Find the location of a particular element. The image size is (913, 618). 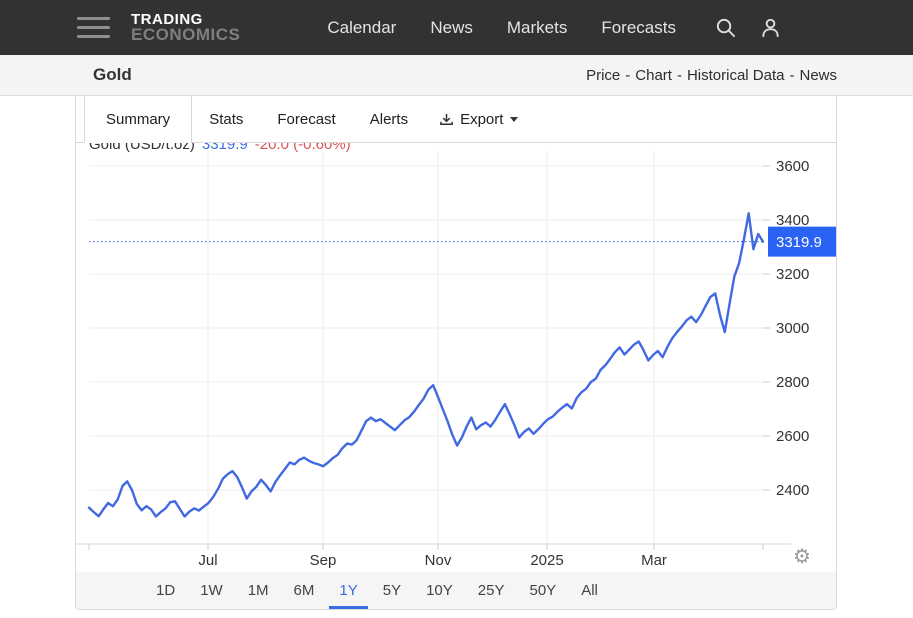

y-axis-label: 2400 is located at coordinates (792, 490).